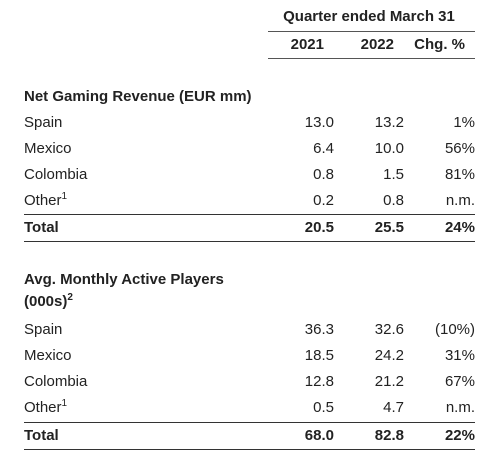  Describe the element at coordinates (393, 407) in the screenshot. I see `value-2022: 4.7` at that location.